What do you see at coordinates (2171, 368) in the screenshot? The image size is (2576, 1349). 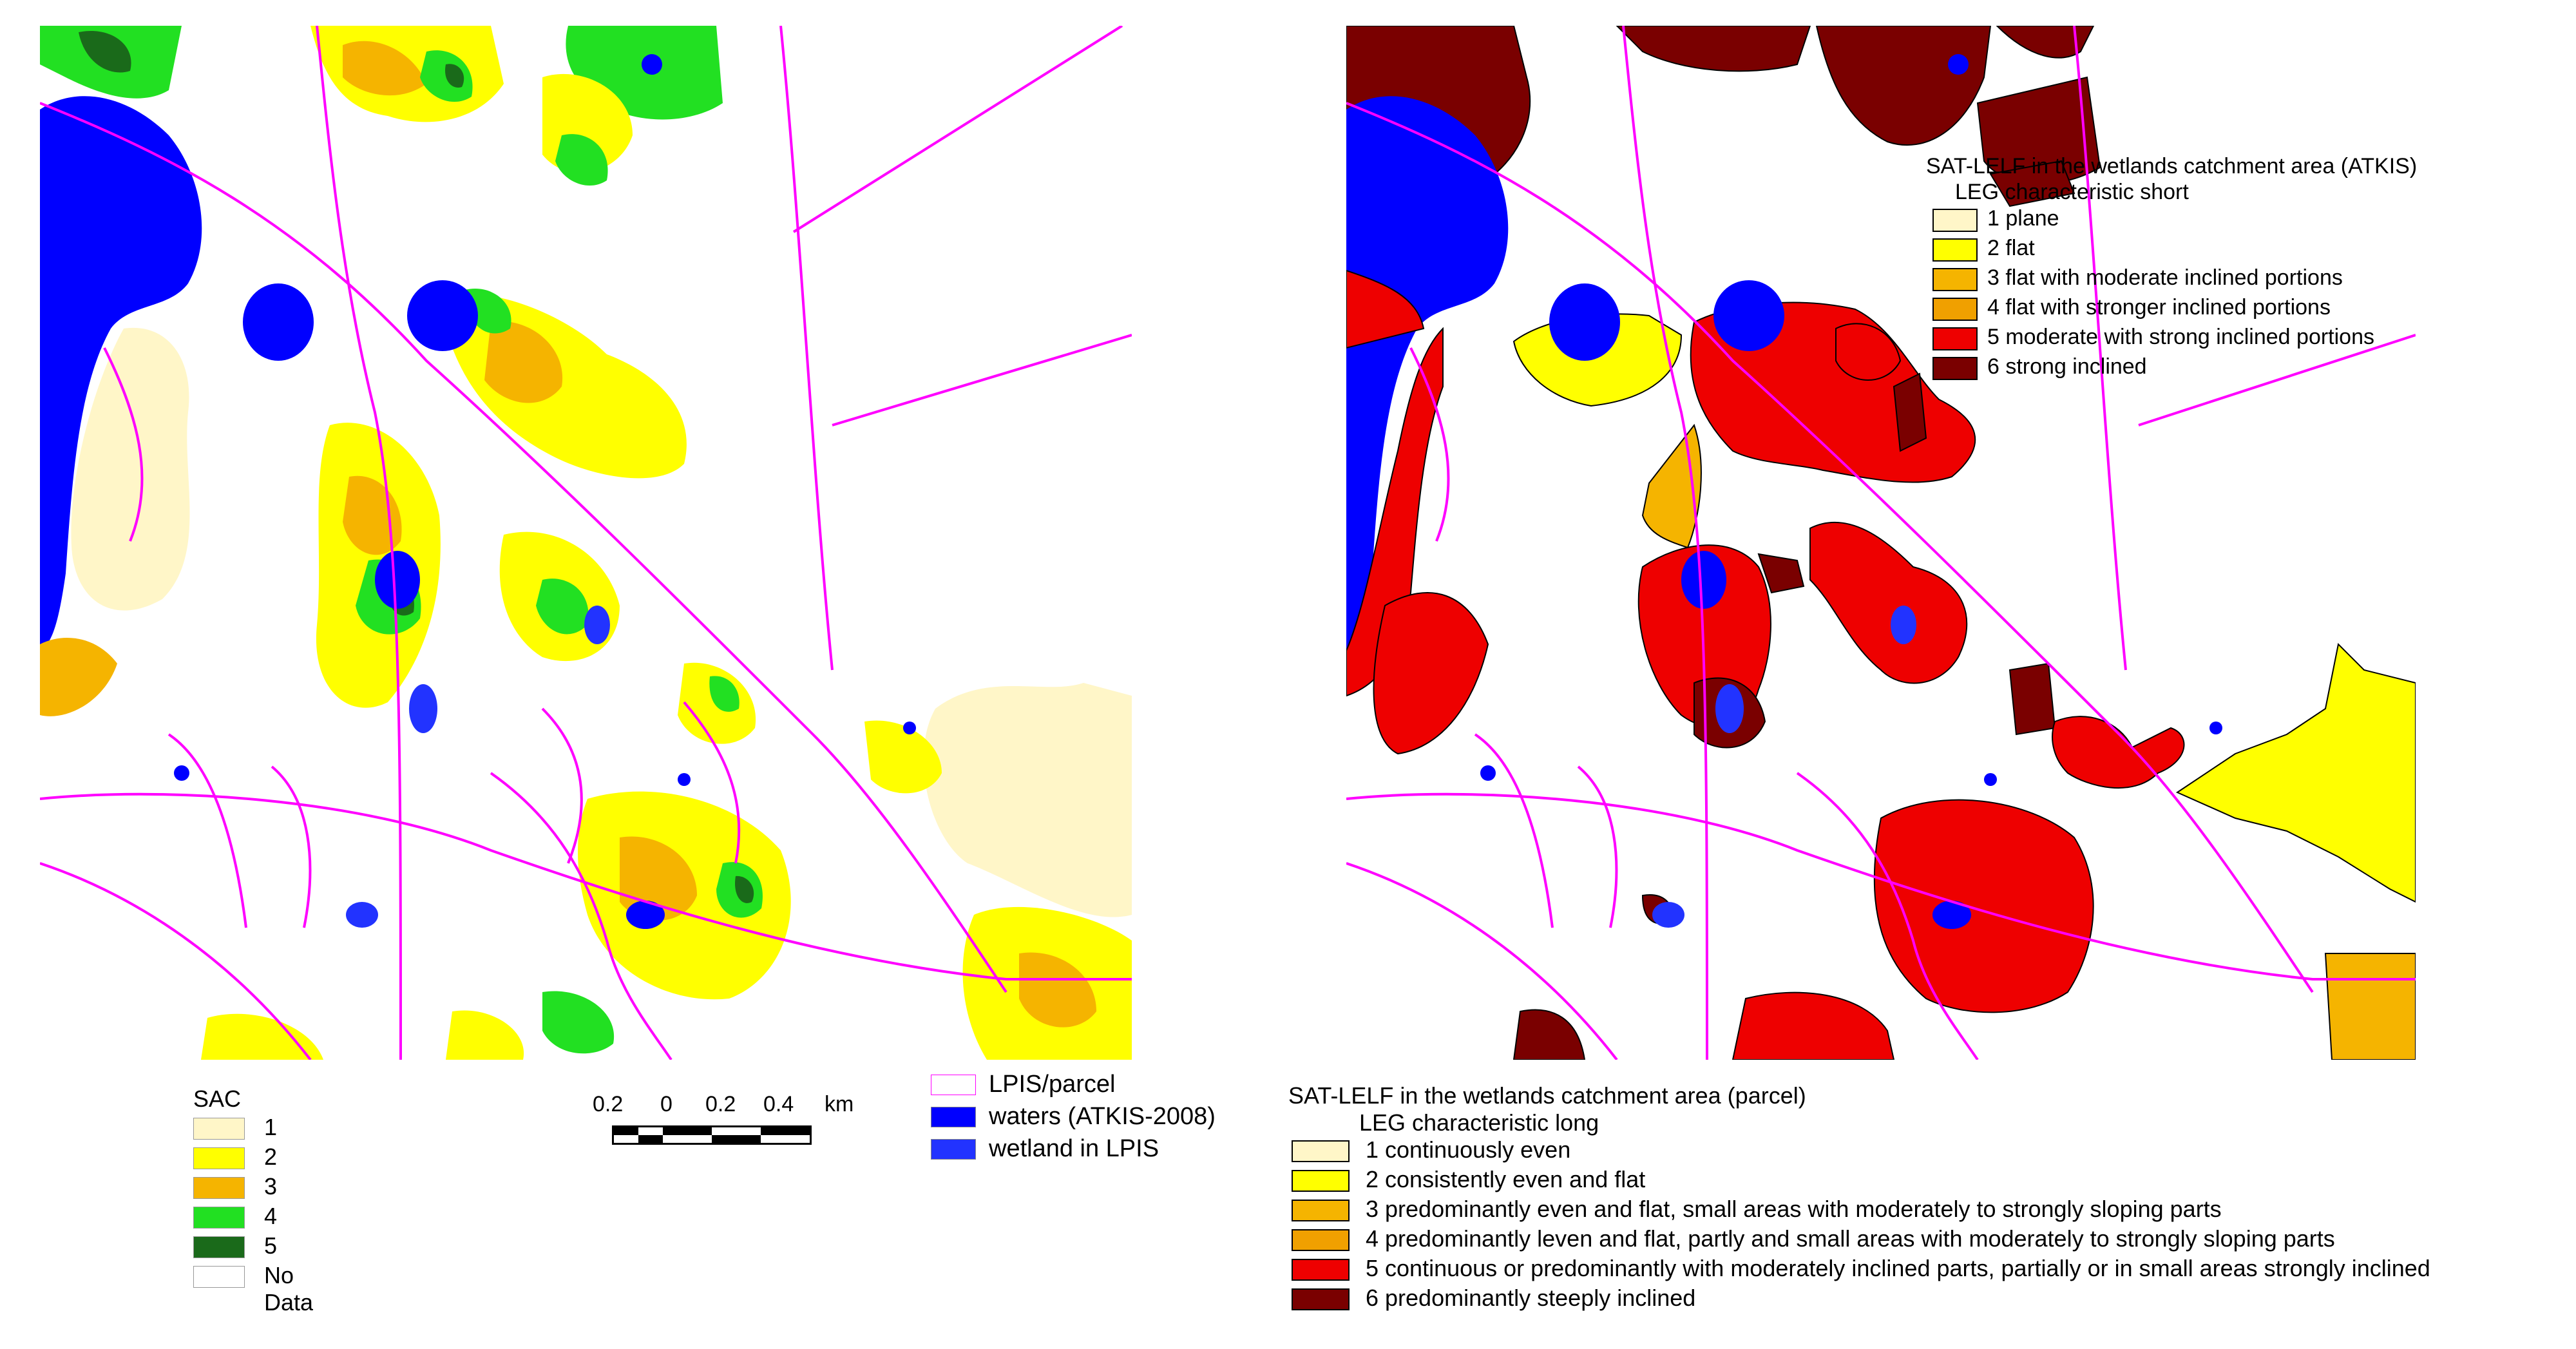 I see `legend-item: 6 strong inclined` at bounding box center [2171, 368].